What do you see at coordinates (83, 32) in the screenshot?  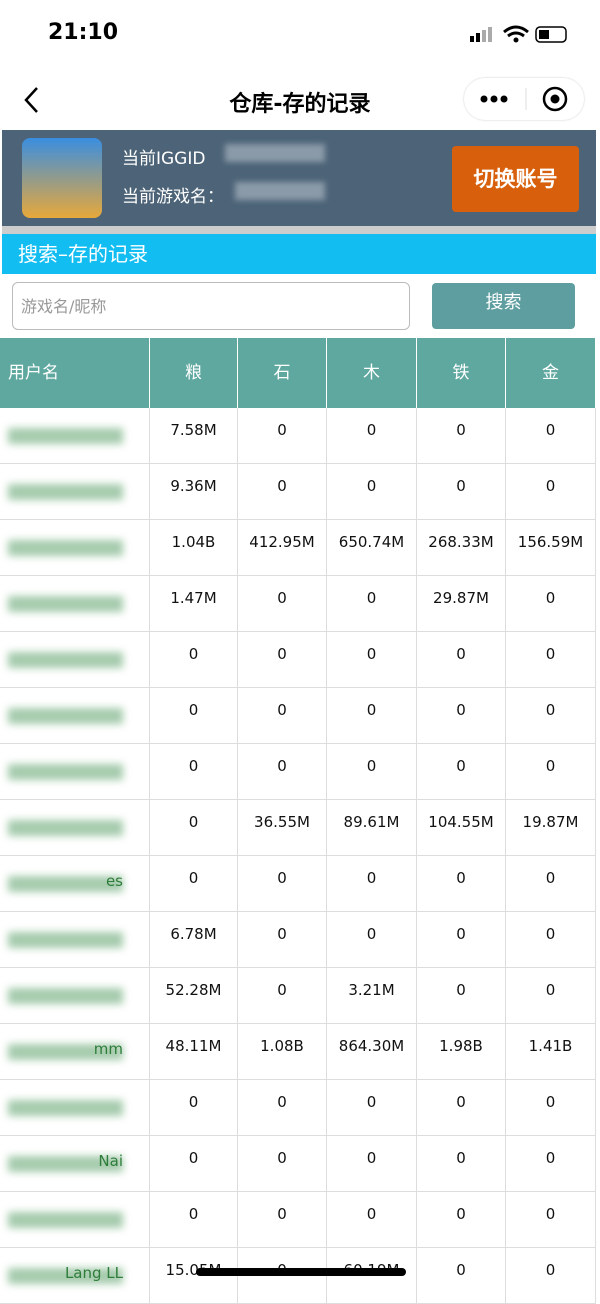 I see `time: 21:10` at bounding box center [83, 32].